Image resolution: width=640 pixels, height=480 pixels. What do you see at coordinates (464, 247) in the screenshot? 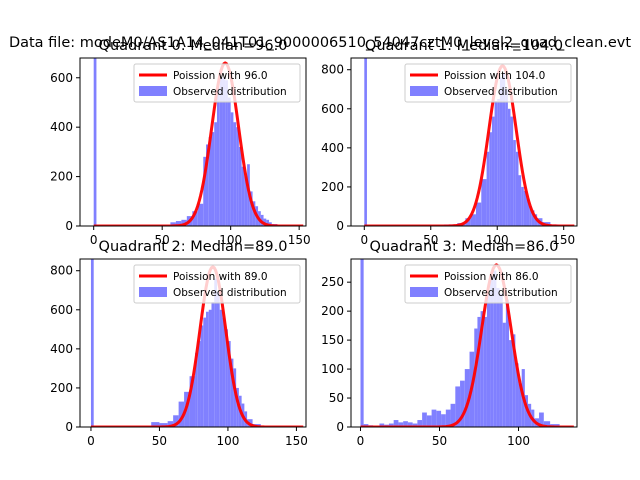
I see `panel-title: Quadrant 3: Median=86.0` at bounding box center [464, 247].